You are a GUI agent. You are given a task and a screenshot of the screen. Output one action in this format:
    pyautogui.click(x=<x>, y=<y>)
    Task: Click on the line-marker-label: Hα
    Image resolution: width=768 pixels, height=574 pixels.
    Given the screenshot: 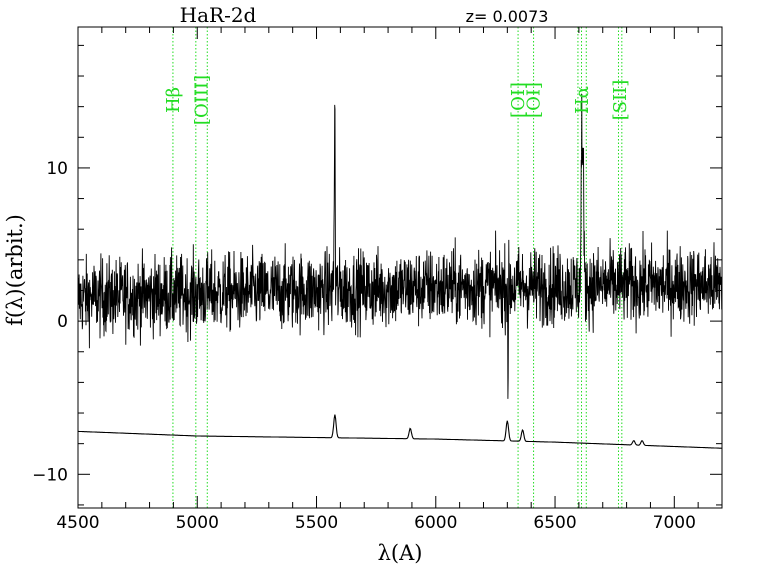 What is the action you would take?
    pyautogui.click(x=582, y=100)
    